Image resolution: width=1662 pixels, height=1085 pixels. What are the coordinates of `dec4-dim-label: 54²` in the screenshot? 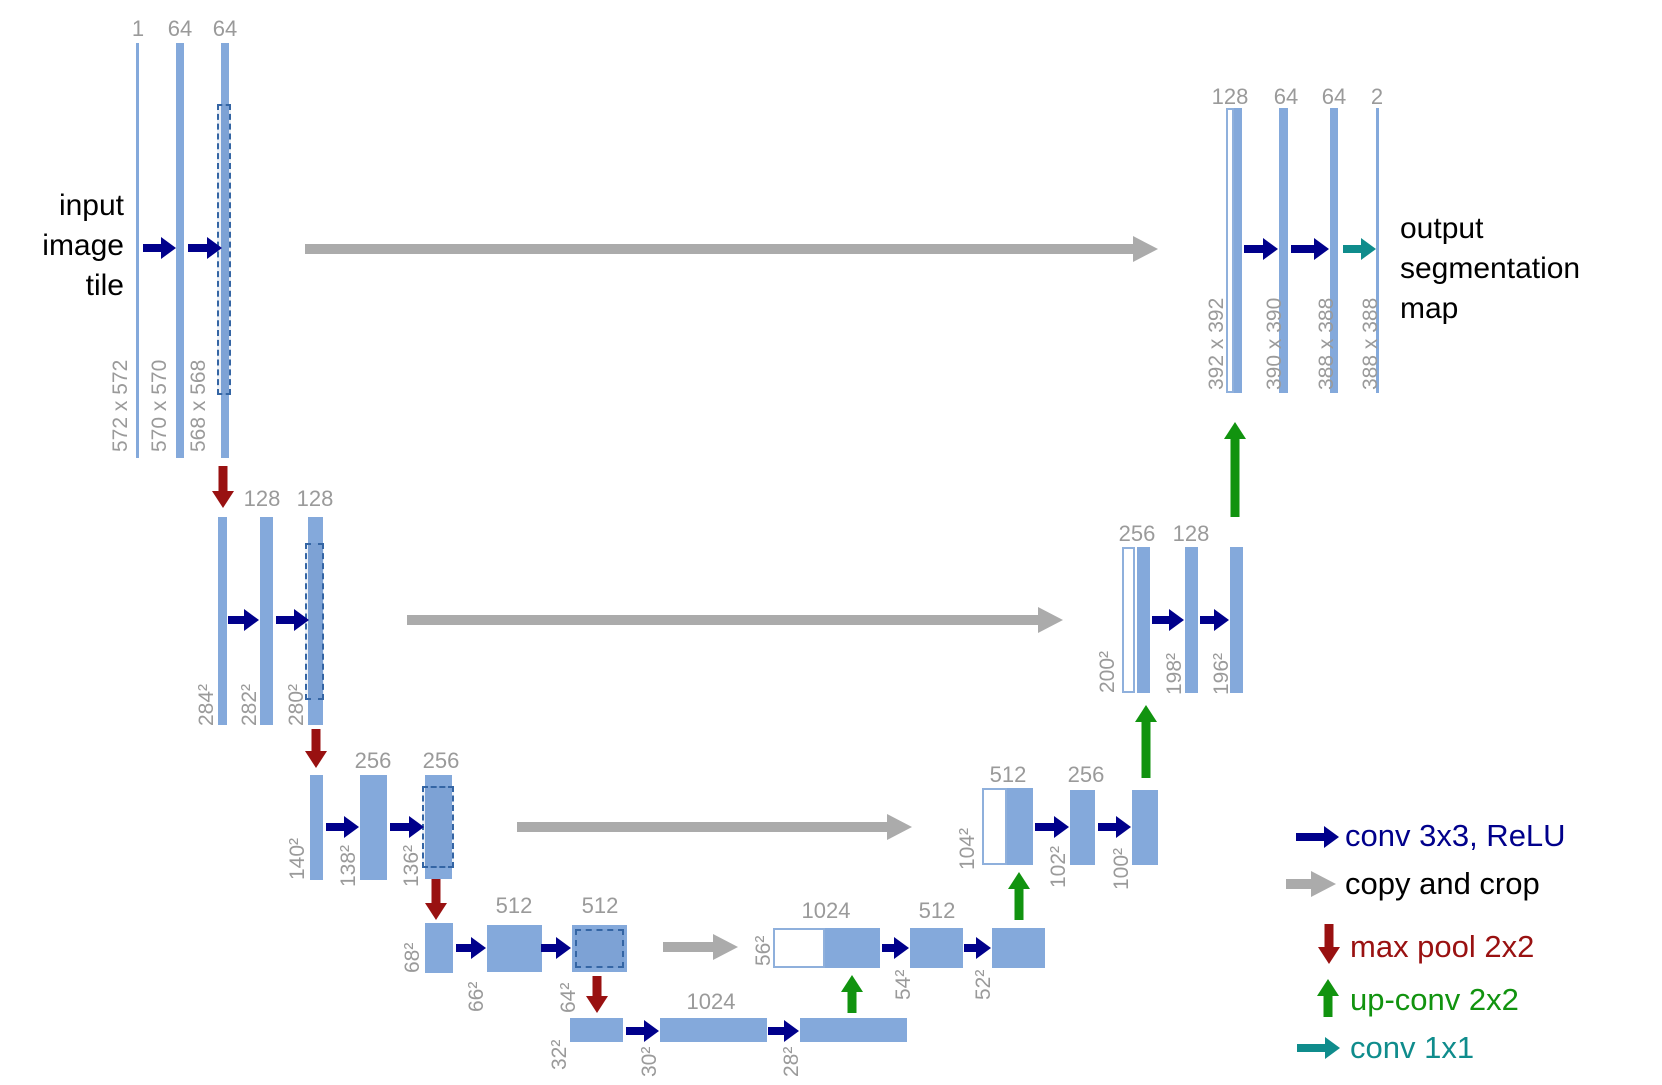 It's located at (903, 984).